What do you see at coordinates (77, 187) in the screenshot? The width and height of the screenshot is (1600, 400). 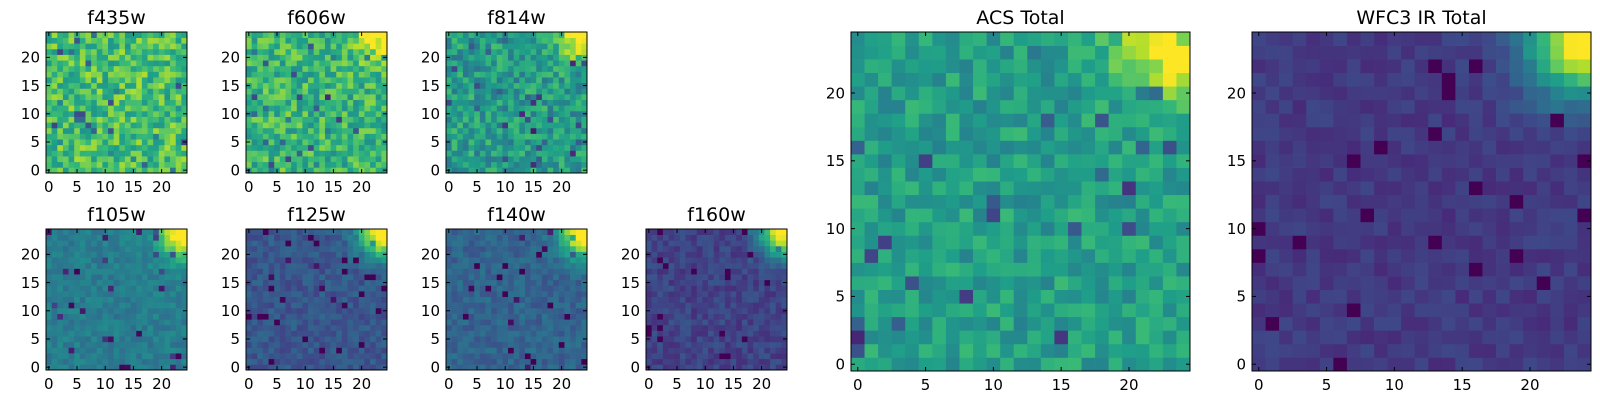 I see `x-tick-label: 5` at bounding box center [77, 187].